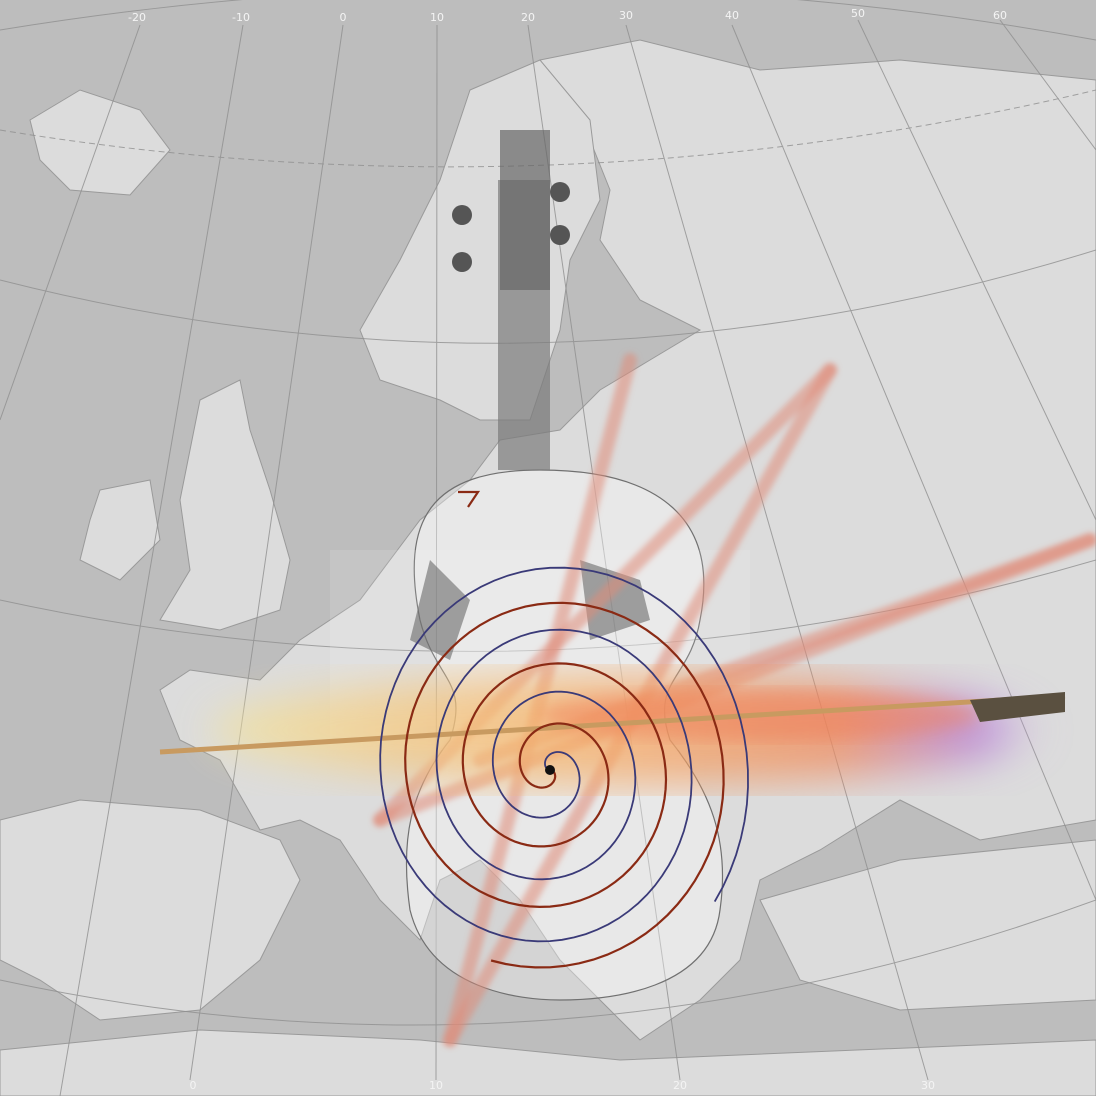 This screenshot has height=1096, width=1096. What do you see at coordinates (563, 1085) in the screenshot?
I see `bottom-labels: 0 10 20 30` at bounding box center [563, 1085].